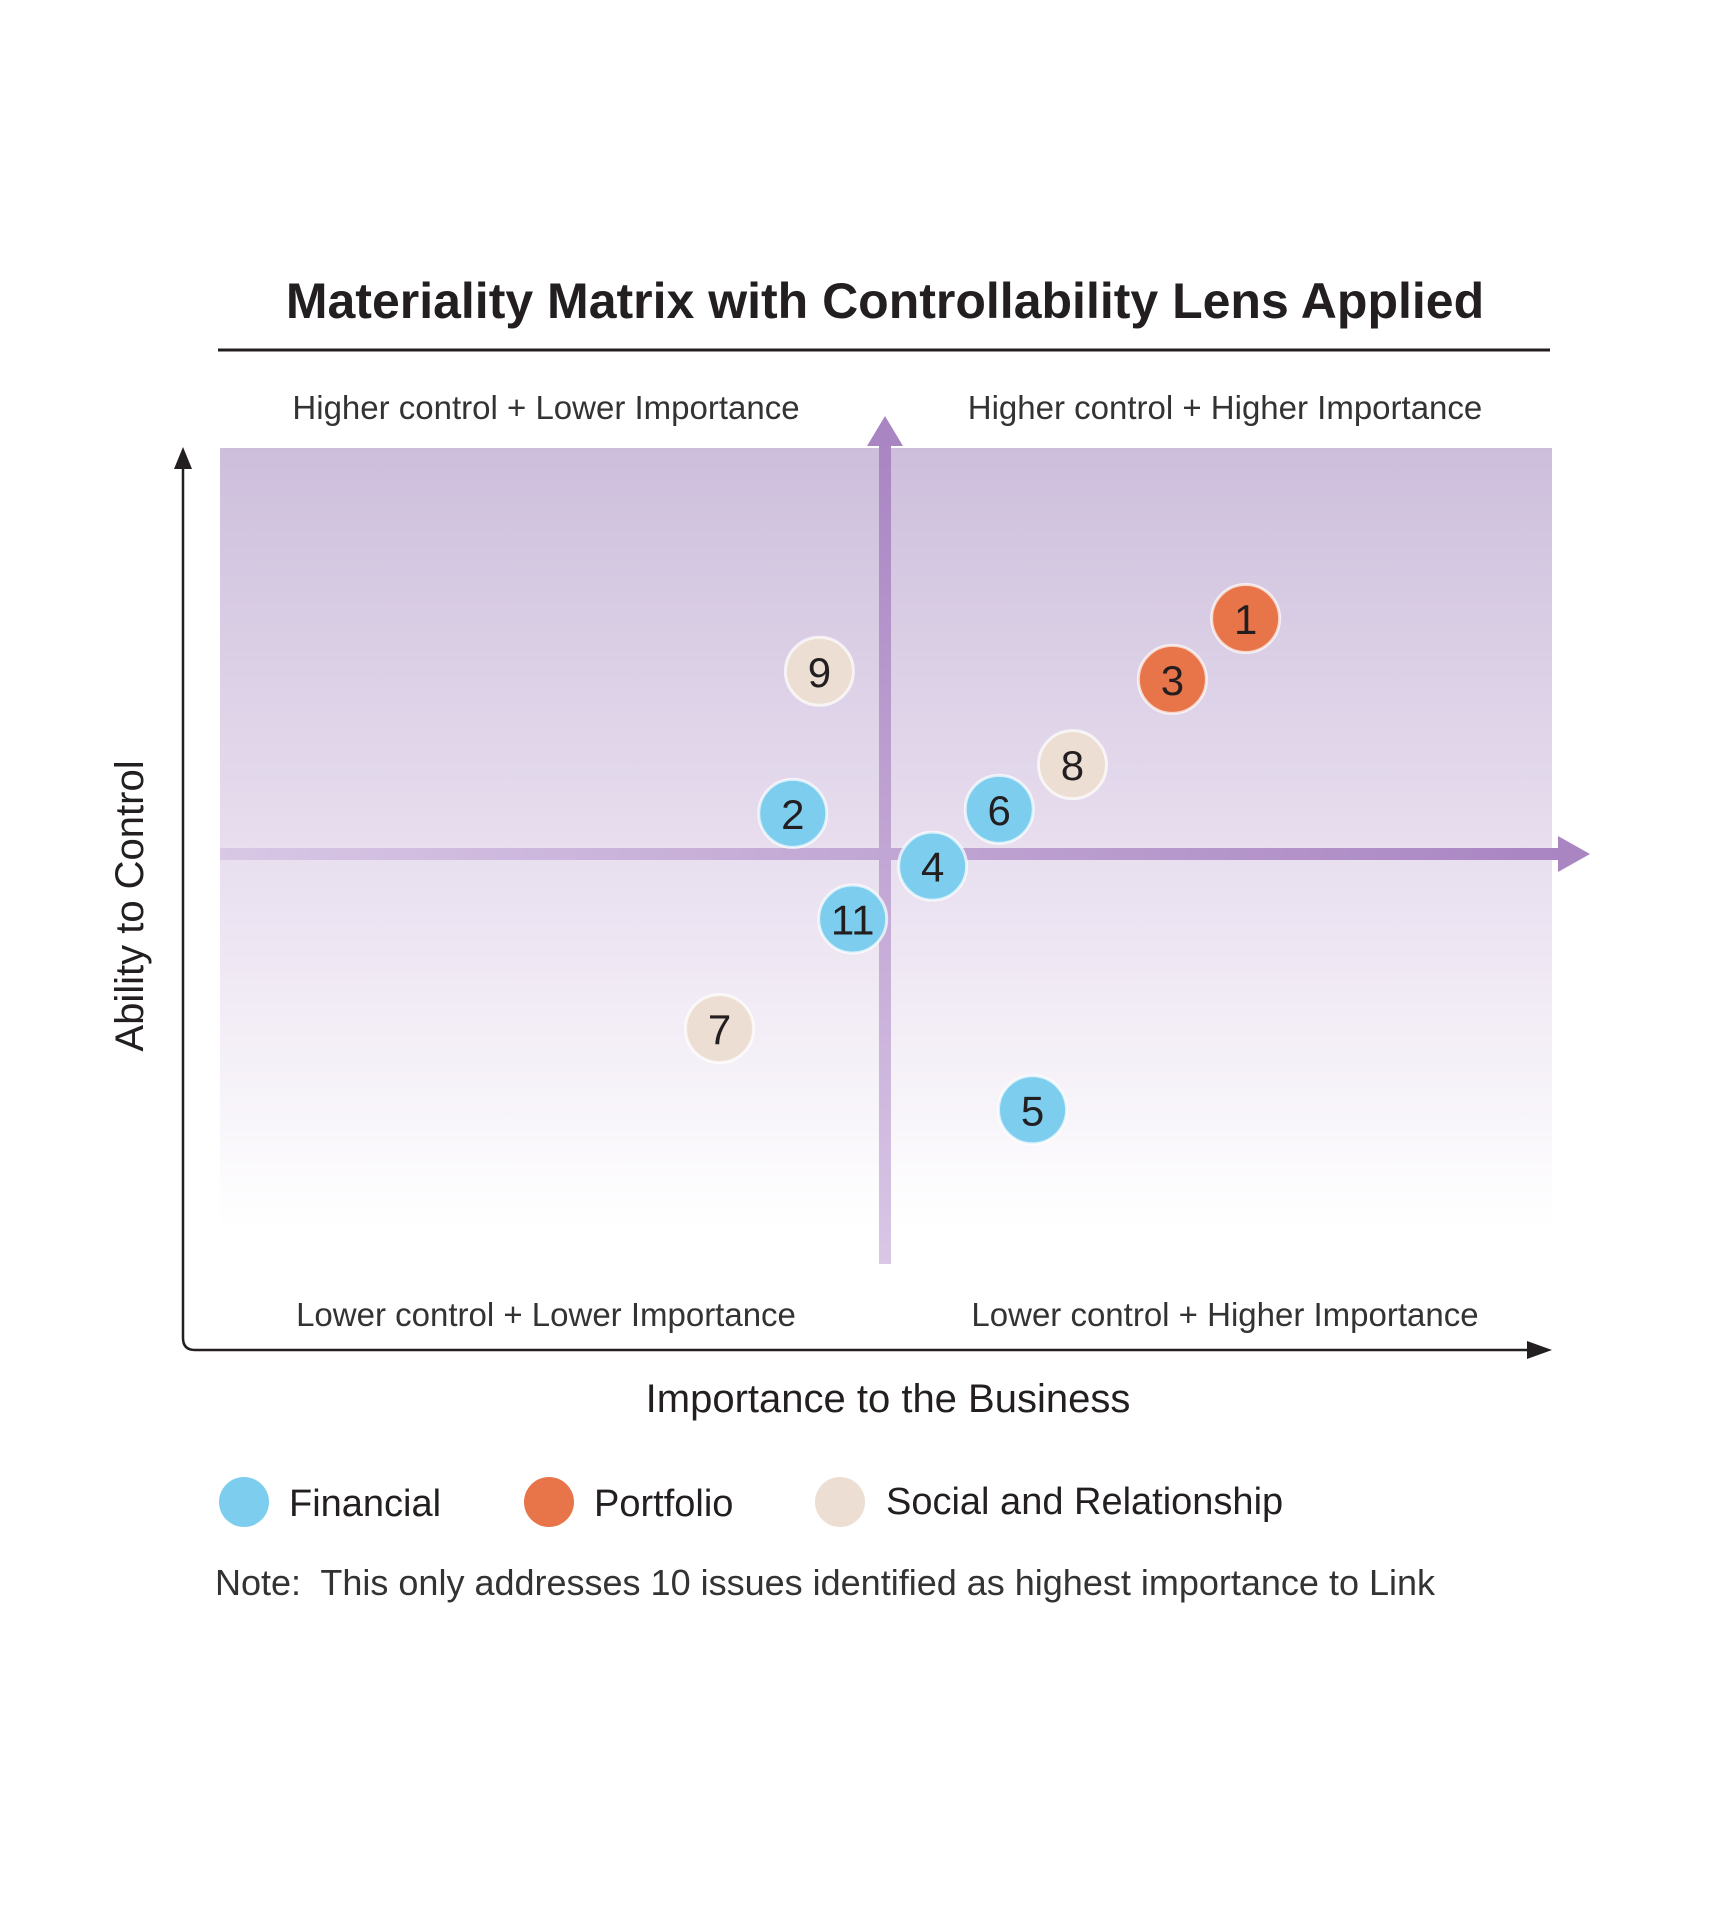  I want to click on data-point-label: 1, so click(1245, 619).